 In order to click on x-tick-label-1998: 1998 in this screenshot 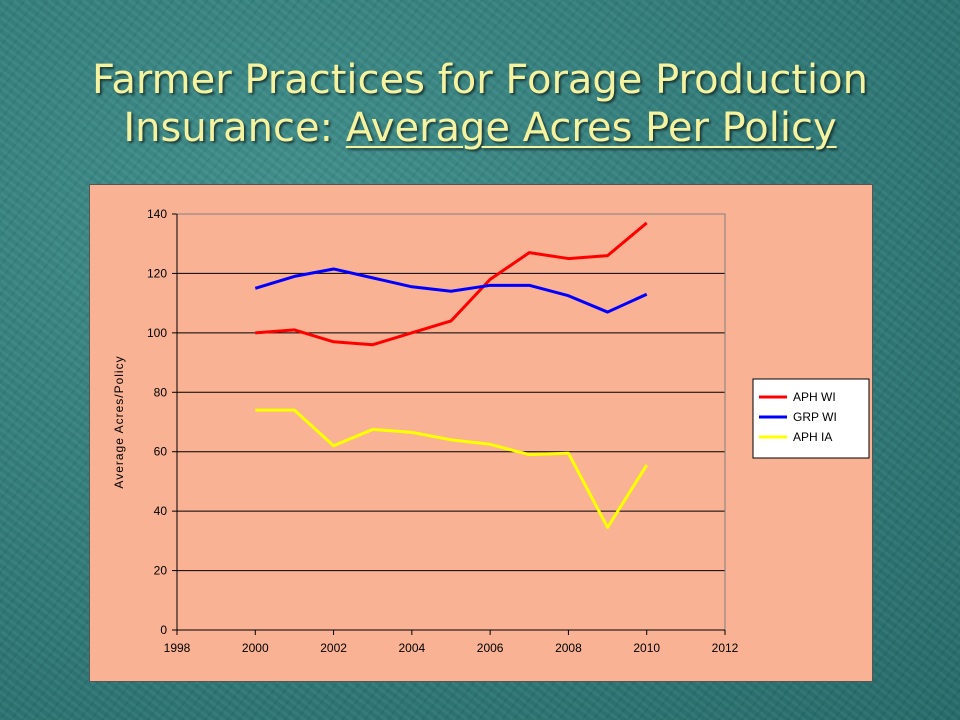, I will do `click(177, 648)`.